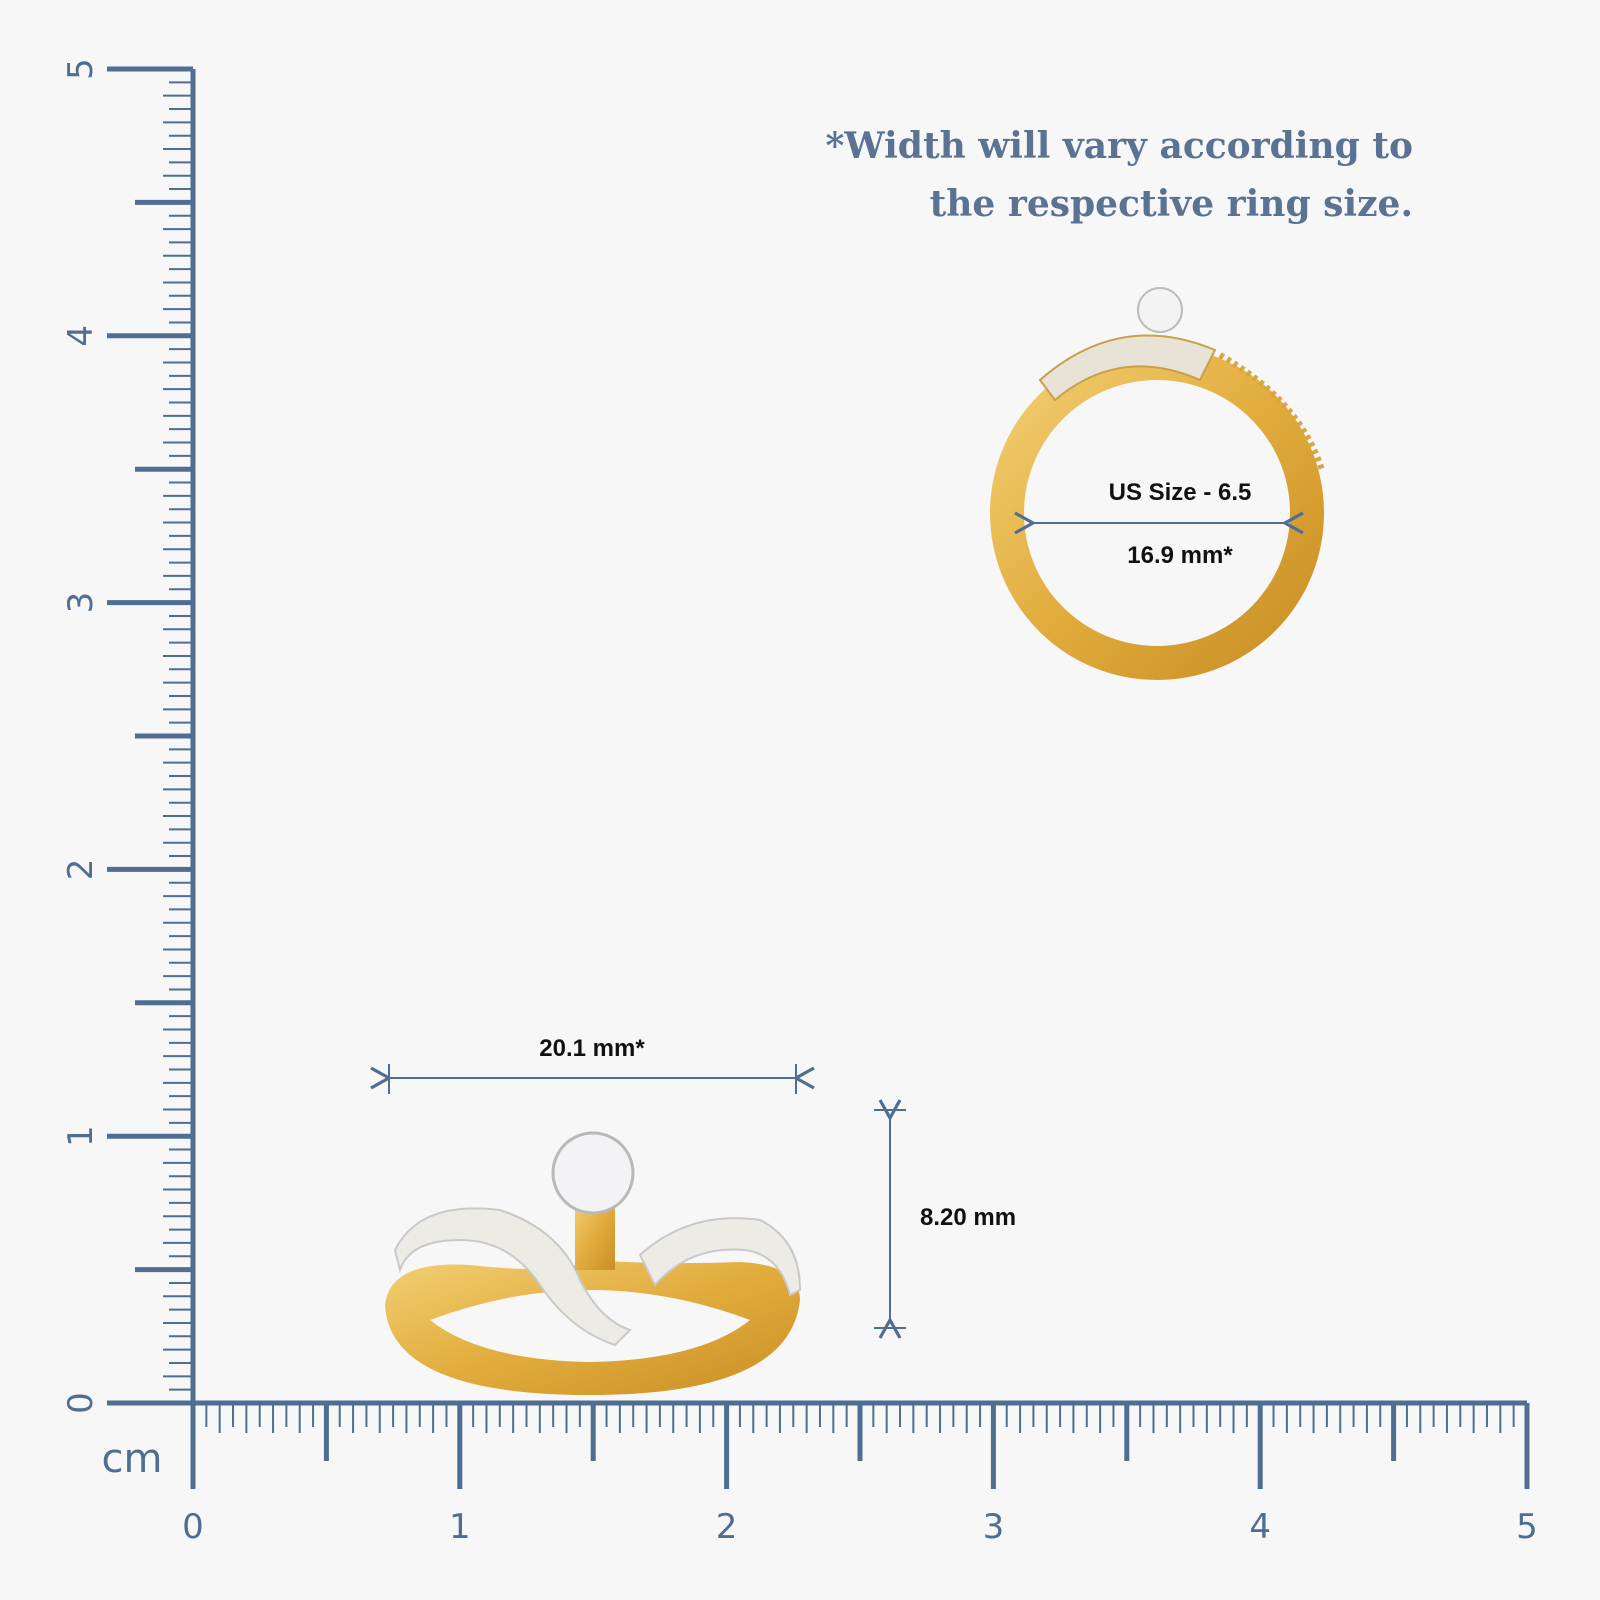  What do you see at coordinates (968, 1217) in the screenshot?
I see `height-label: 8.20 mm` at bounding box center [968, 1217].